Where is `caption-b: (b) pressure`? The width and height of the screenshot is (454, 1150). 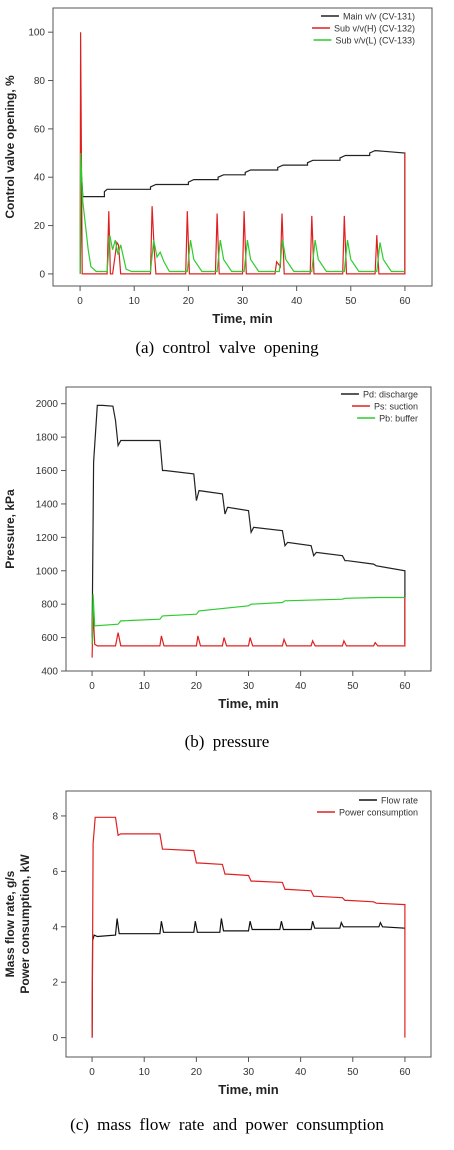 caption-b: (b) pressure is located at coordinates (227, 741).